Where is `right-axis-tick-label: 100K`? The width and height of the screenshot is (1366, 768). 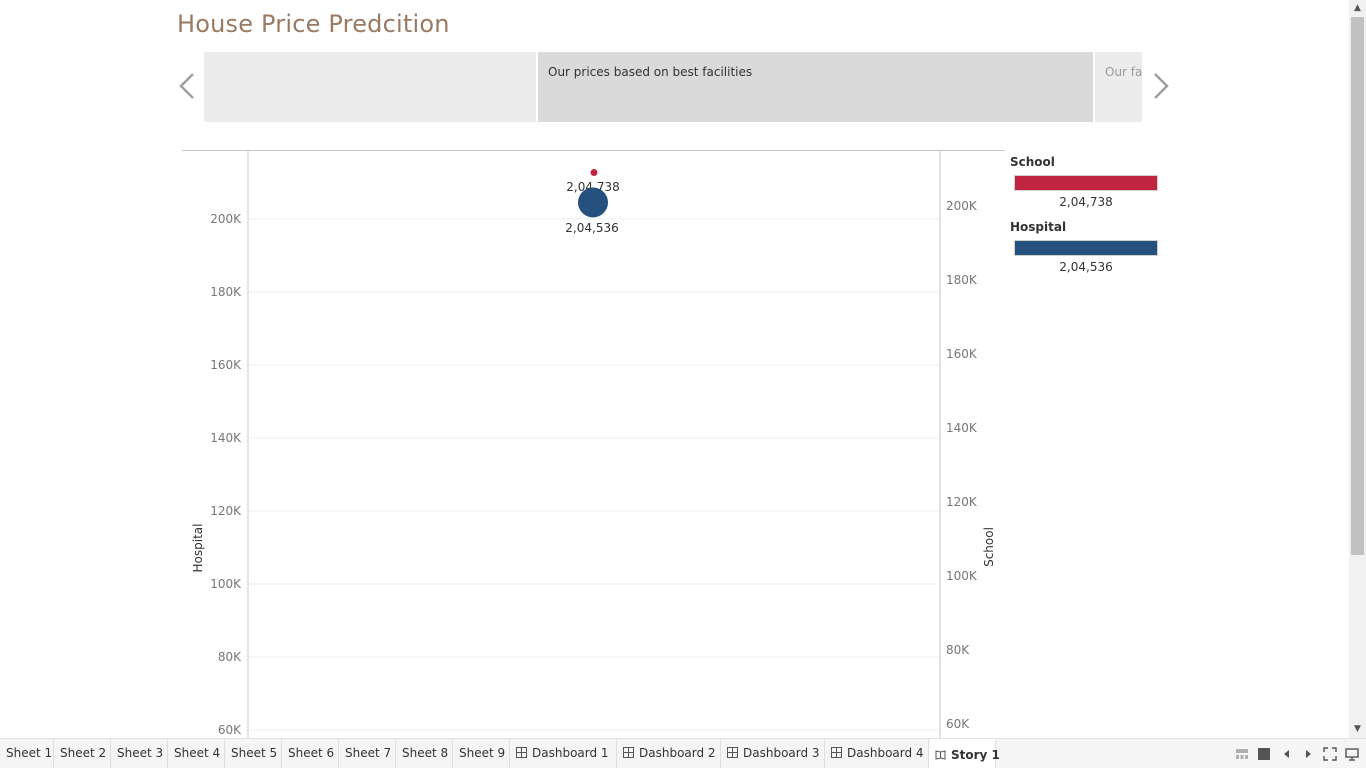 right-axis-tick-label: 100K is located at coordinates (962, 576).